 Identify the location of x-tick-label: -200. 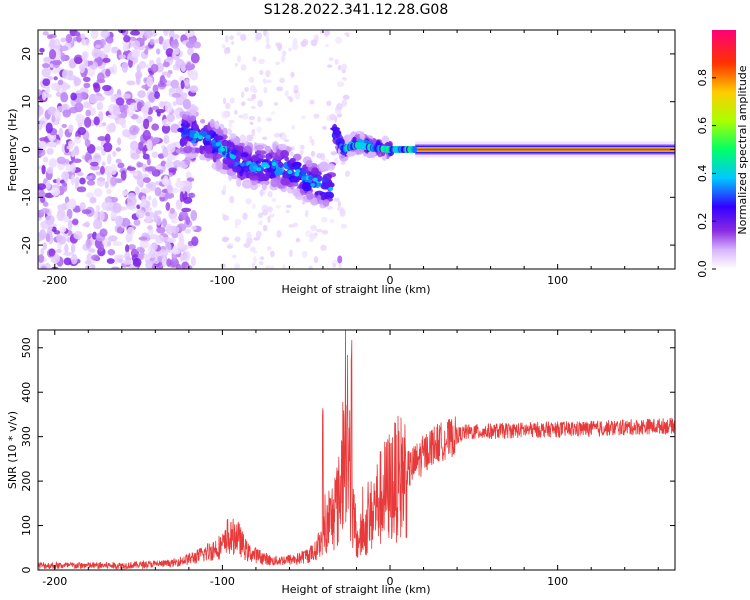
(54, 280).